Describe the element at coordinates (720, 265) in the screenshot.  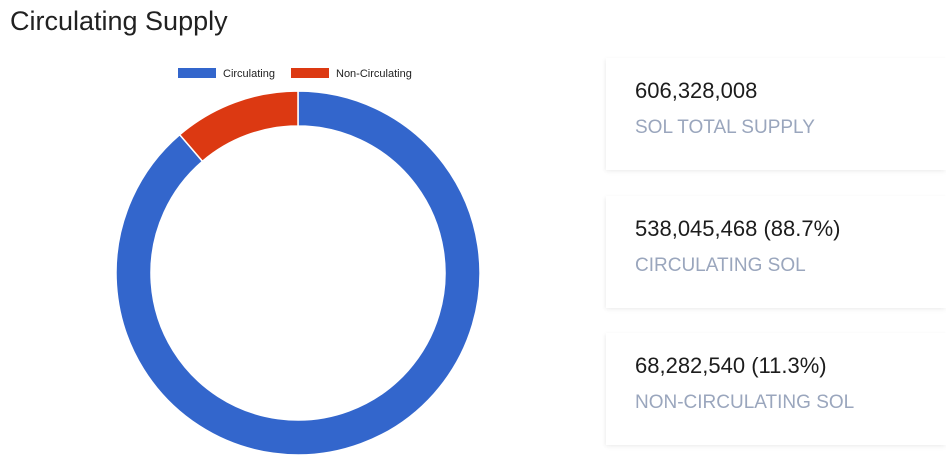
I see `circulating-label: CIRCULATING SOL` at that location.